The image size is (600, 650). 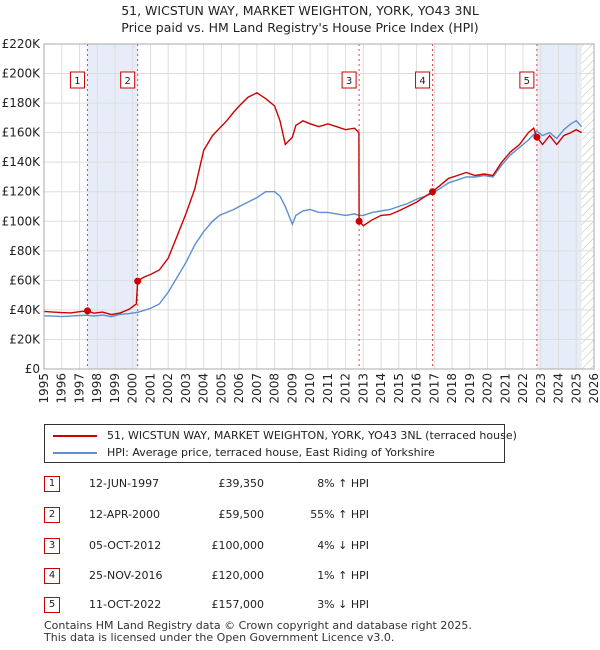 What do you see at coordinates (52, 515) in the screenshot?
I see `transaction-number: 2` at bounding box center [52, 515].